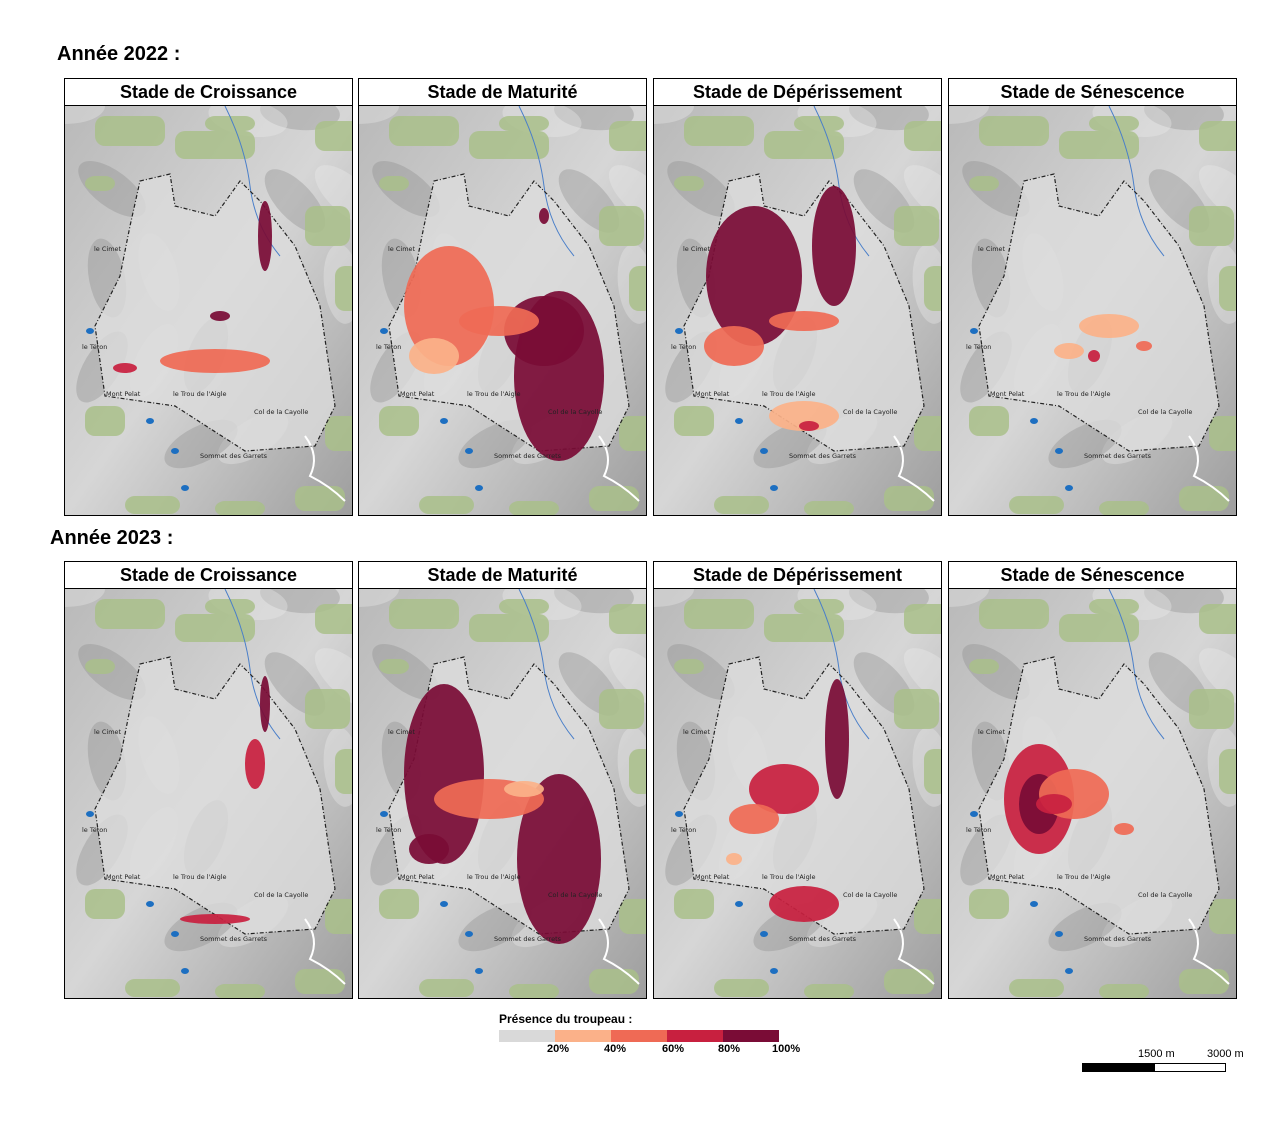 The height and width of the screenshot is (1134, 1280). Describe the element at coordinates (729, 1049) in the screenshot. I see `legend-tick-80: 80%` at that location.